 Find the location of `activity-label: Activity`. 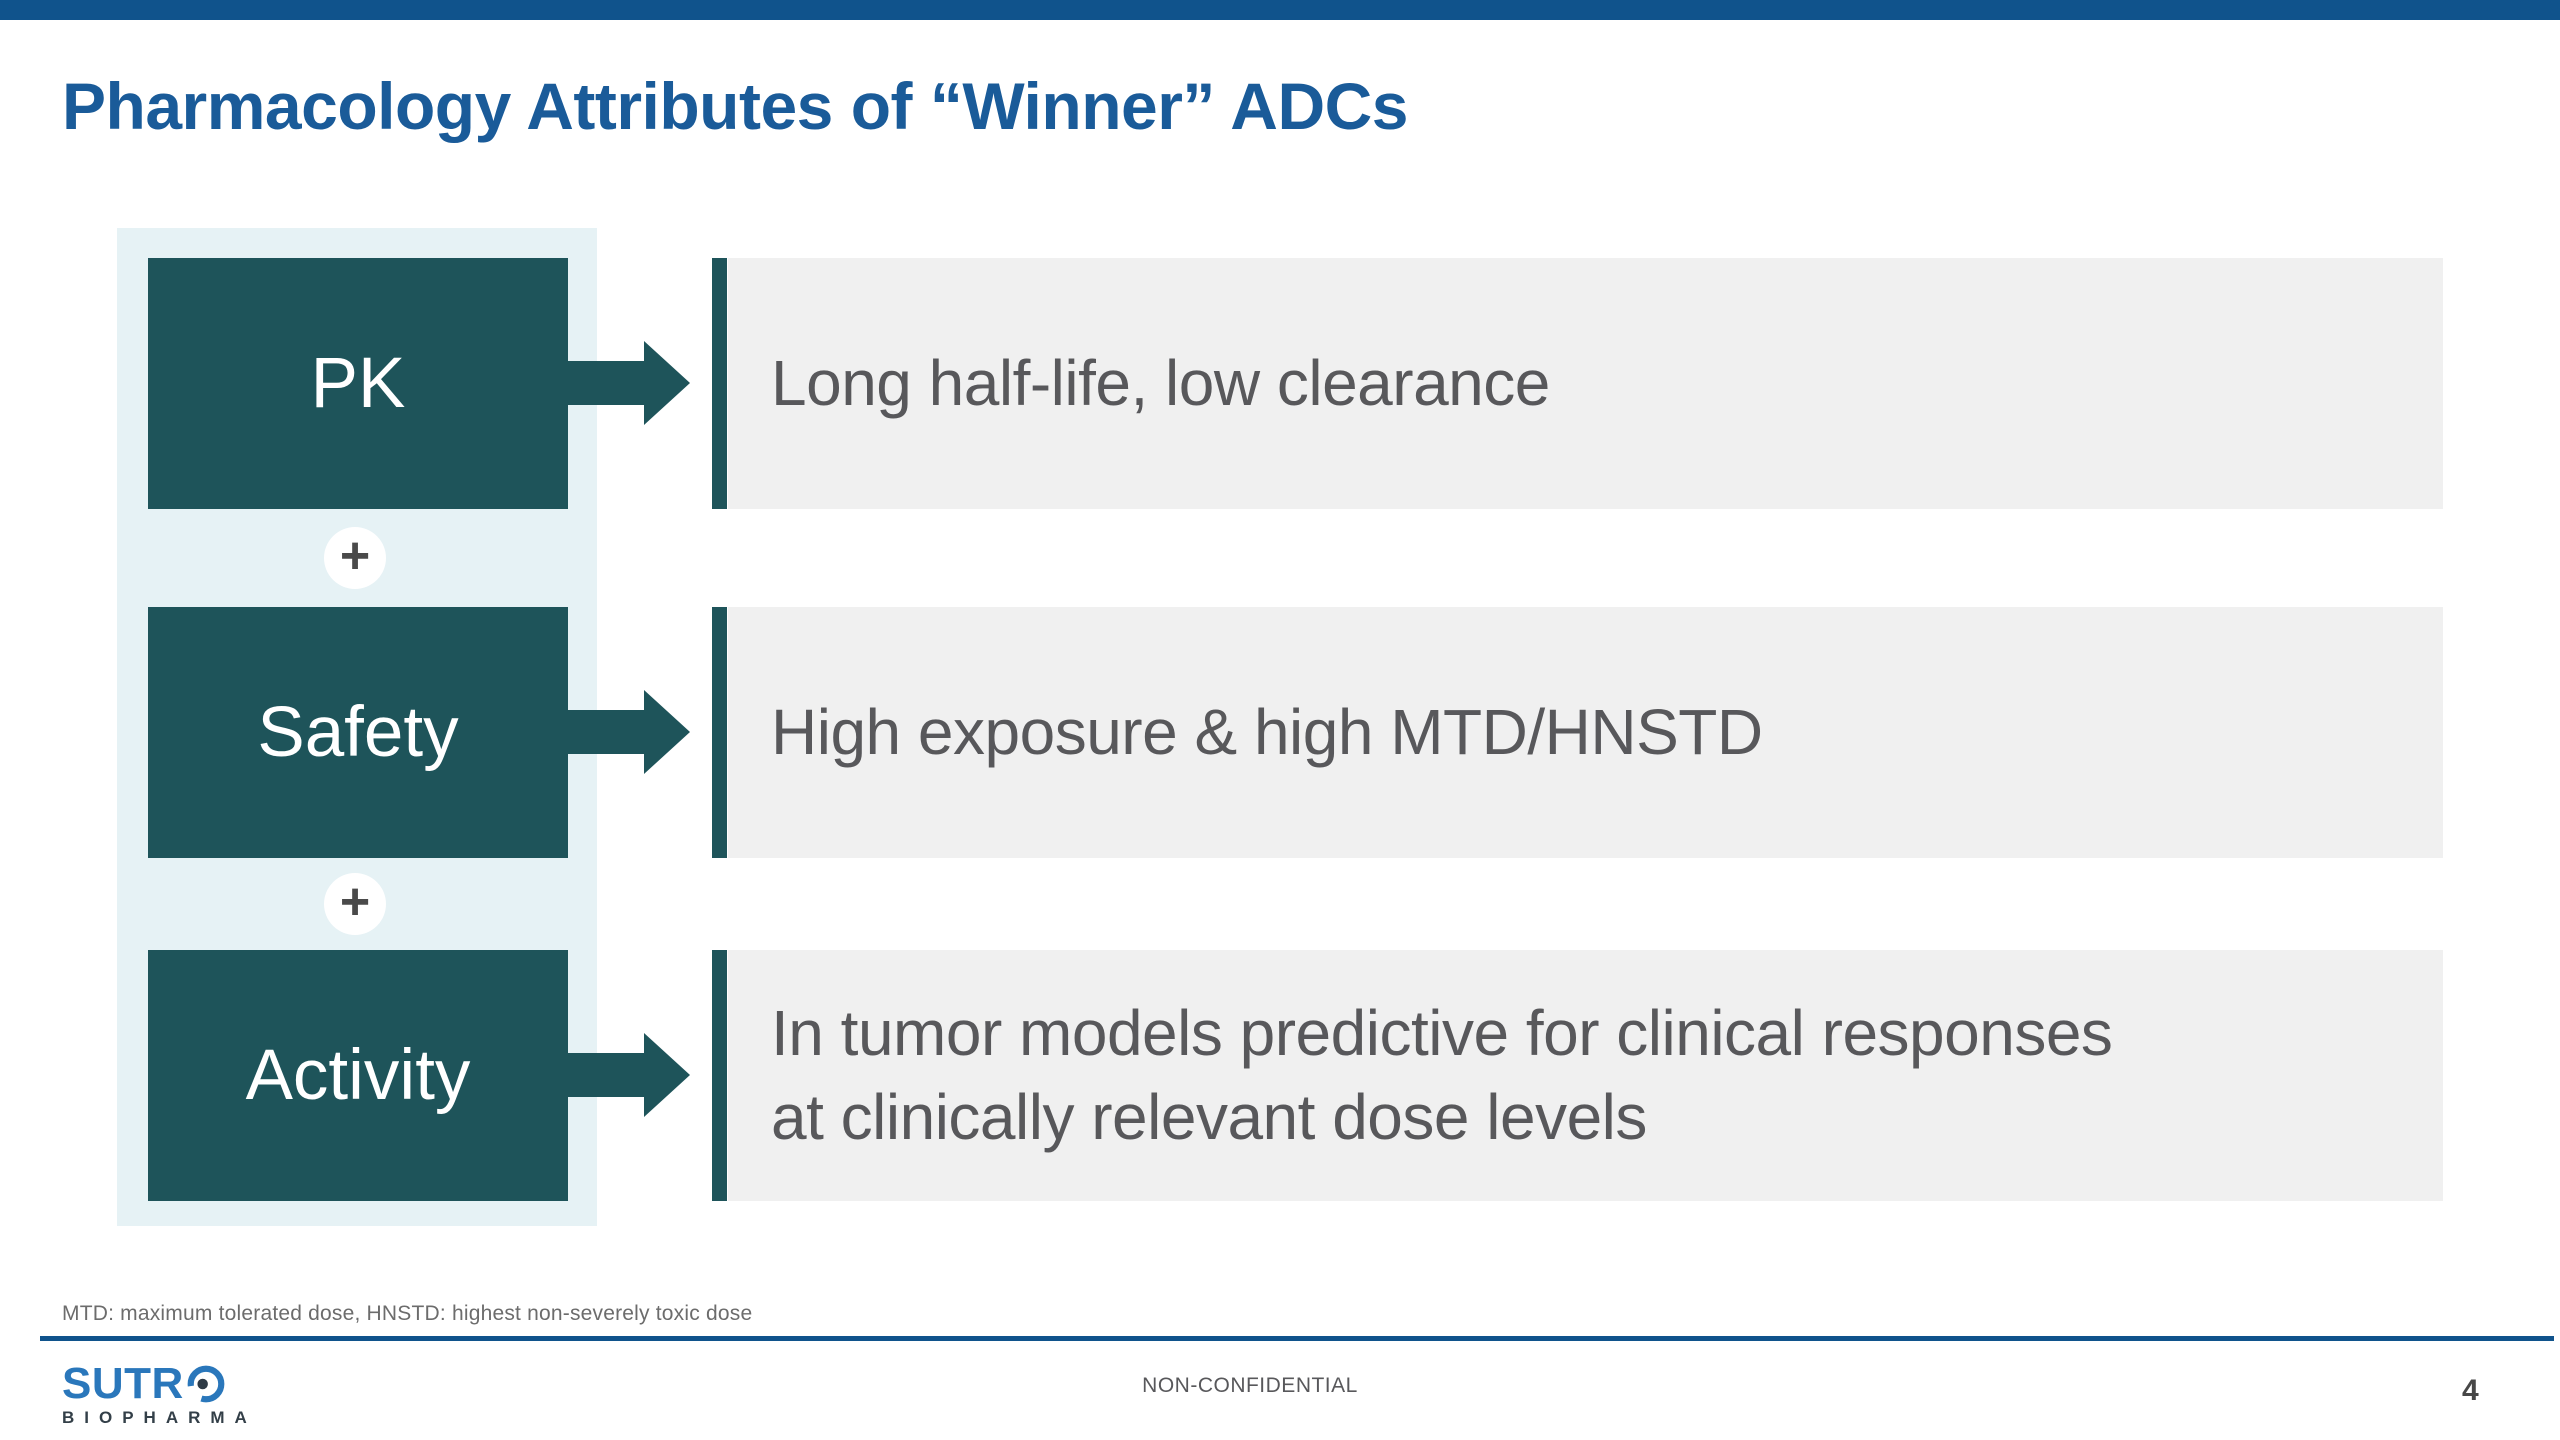

activity-label: Activity is located at coordinates (358, 1075).